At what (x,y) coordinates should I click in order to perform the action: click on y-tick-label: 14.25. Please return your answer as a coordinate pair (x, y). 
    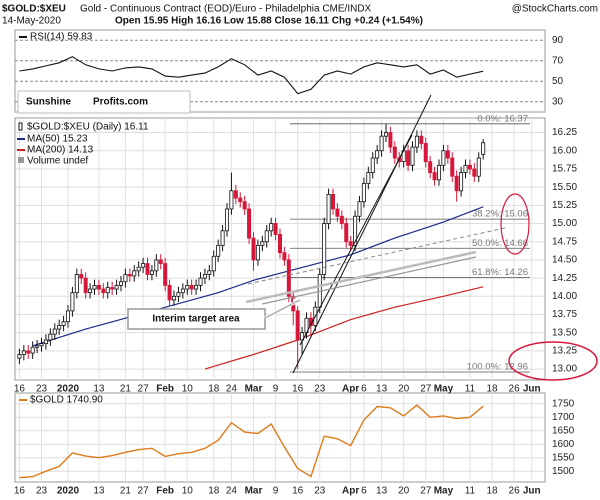
    Looking at the image, I should click on (564, 278).